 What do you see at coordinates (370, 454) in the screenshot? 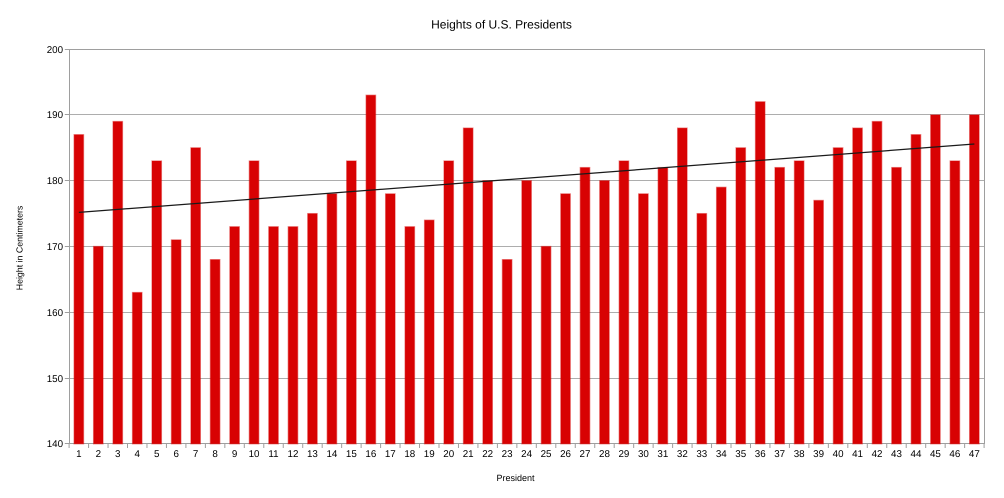
I see `svg-text: 16` at bounding box center [370, 454].